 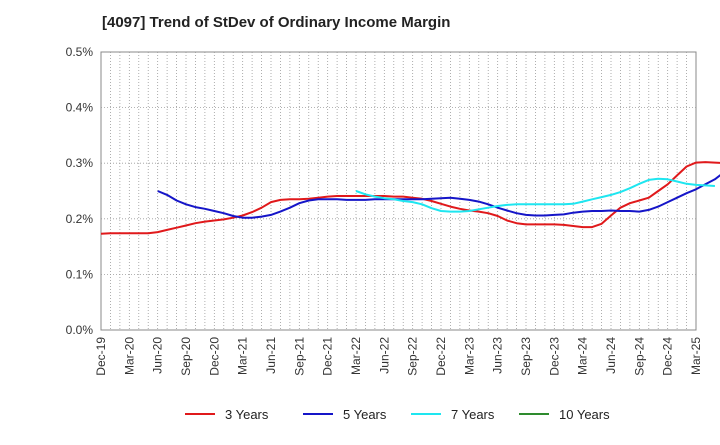 What do you see at coordinates (554, 356) in the screenshot?
I see `x-tick-label: Dec-23` at bounding box center [554, 356].